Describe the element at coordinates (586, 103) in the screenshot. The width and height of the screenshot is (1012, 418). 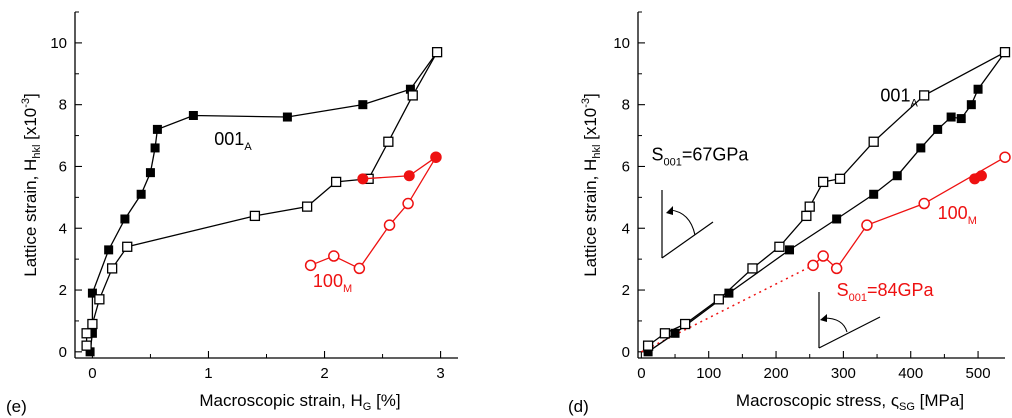
I see `y-axis-label-superscript: -3` at that location.